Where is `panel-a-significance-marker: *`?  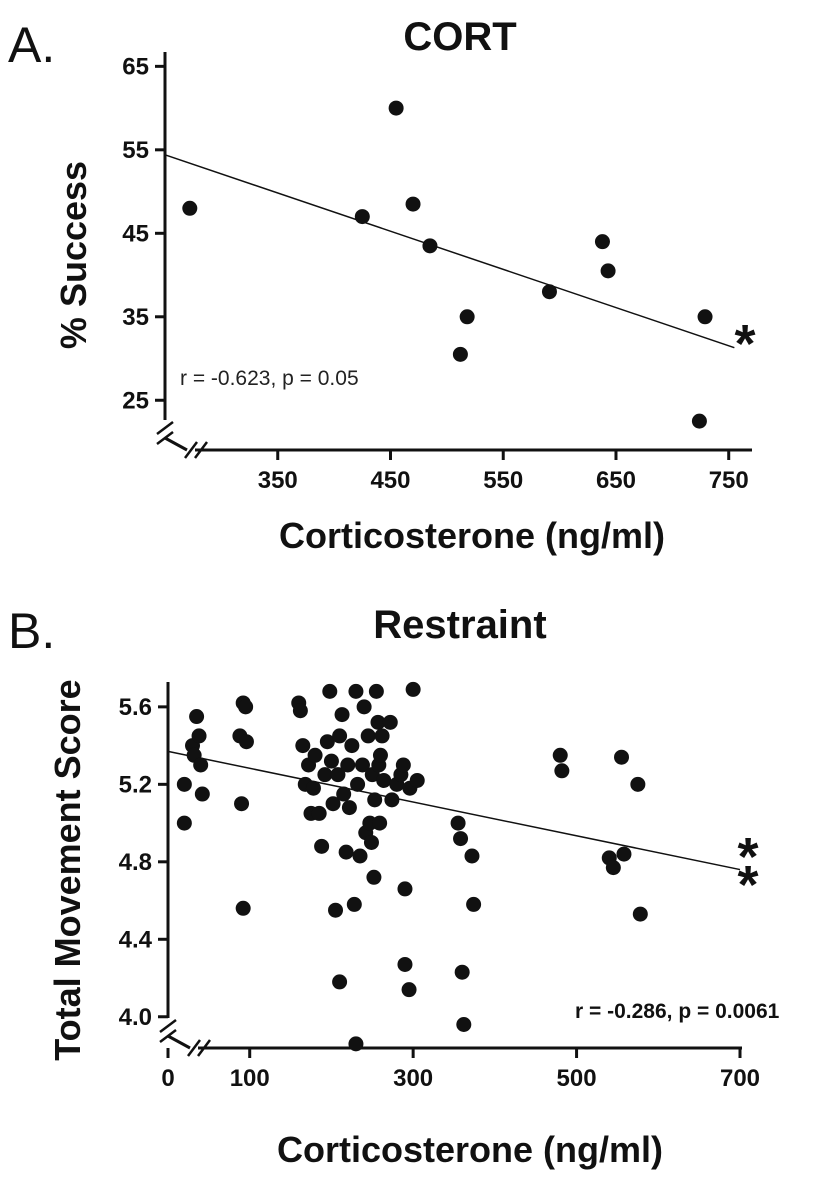 panel-a-significance-marker: * is located at coordinates (744, 344).